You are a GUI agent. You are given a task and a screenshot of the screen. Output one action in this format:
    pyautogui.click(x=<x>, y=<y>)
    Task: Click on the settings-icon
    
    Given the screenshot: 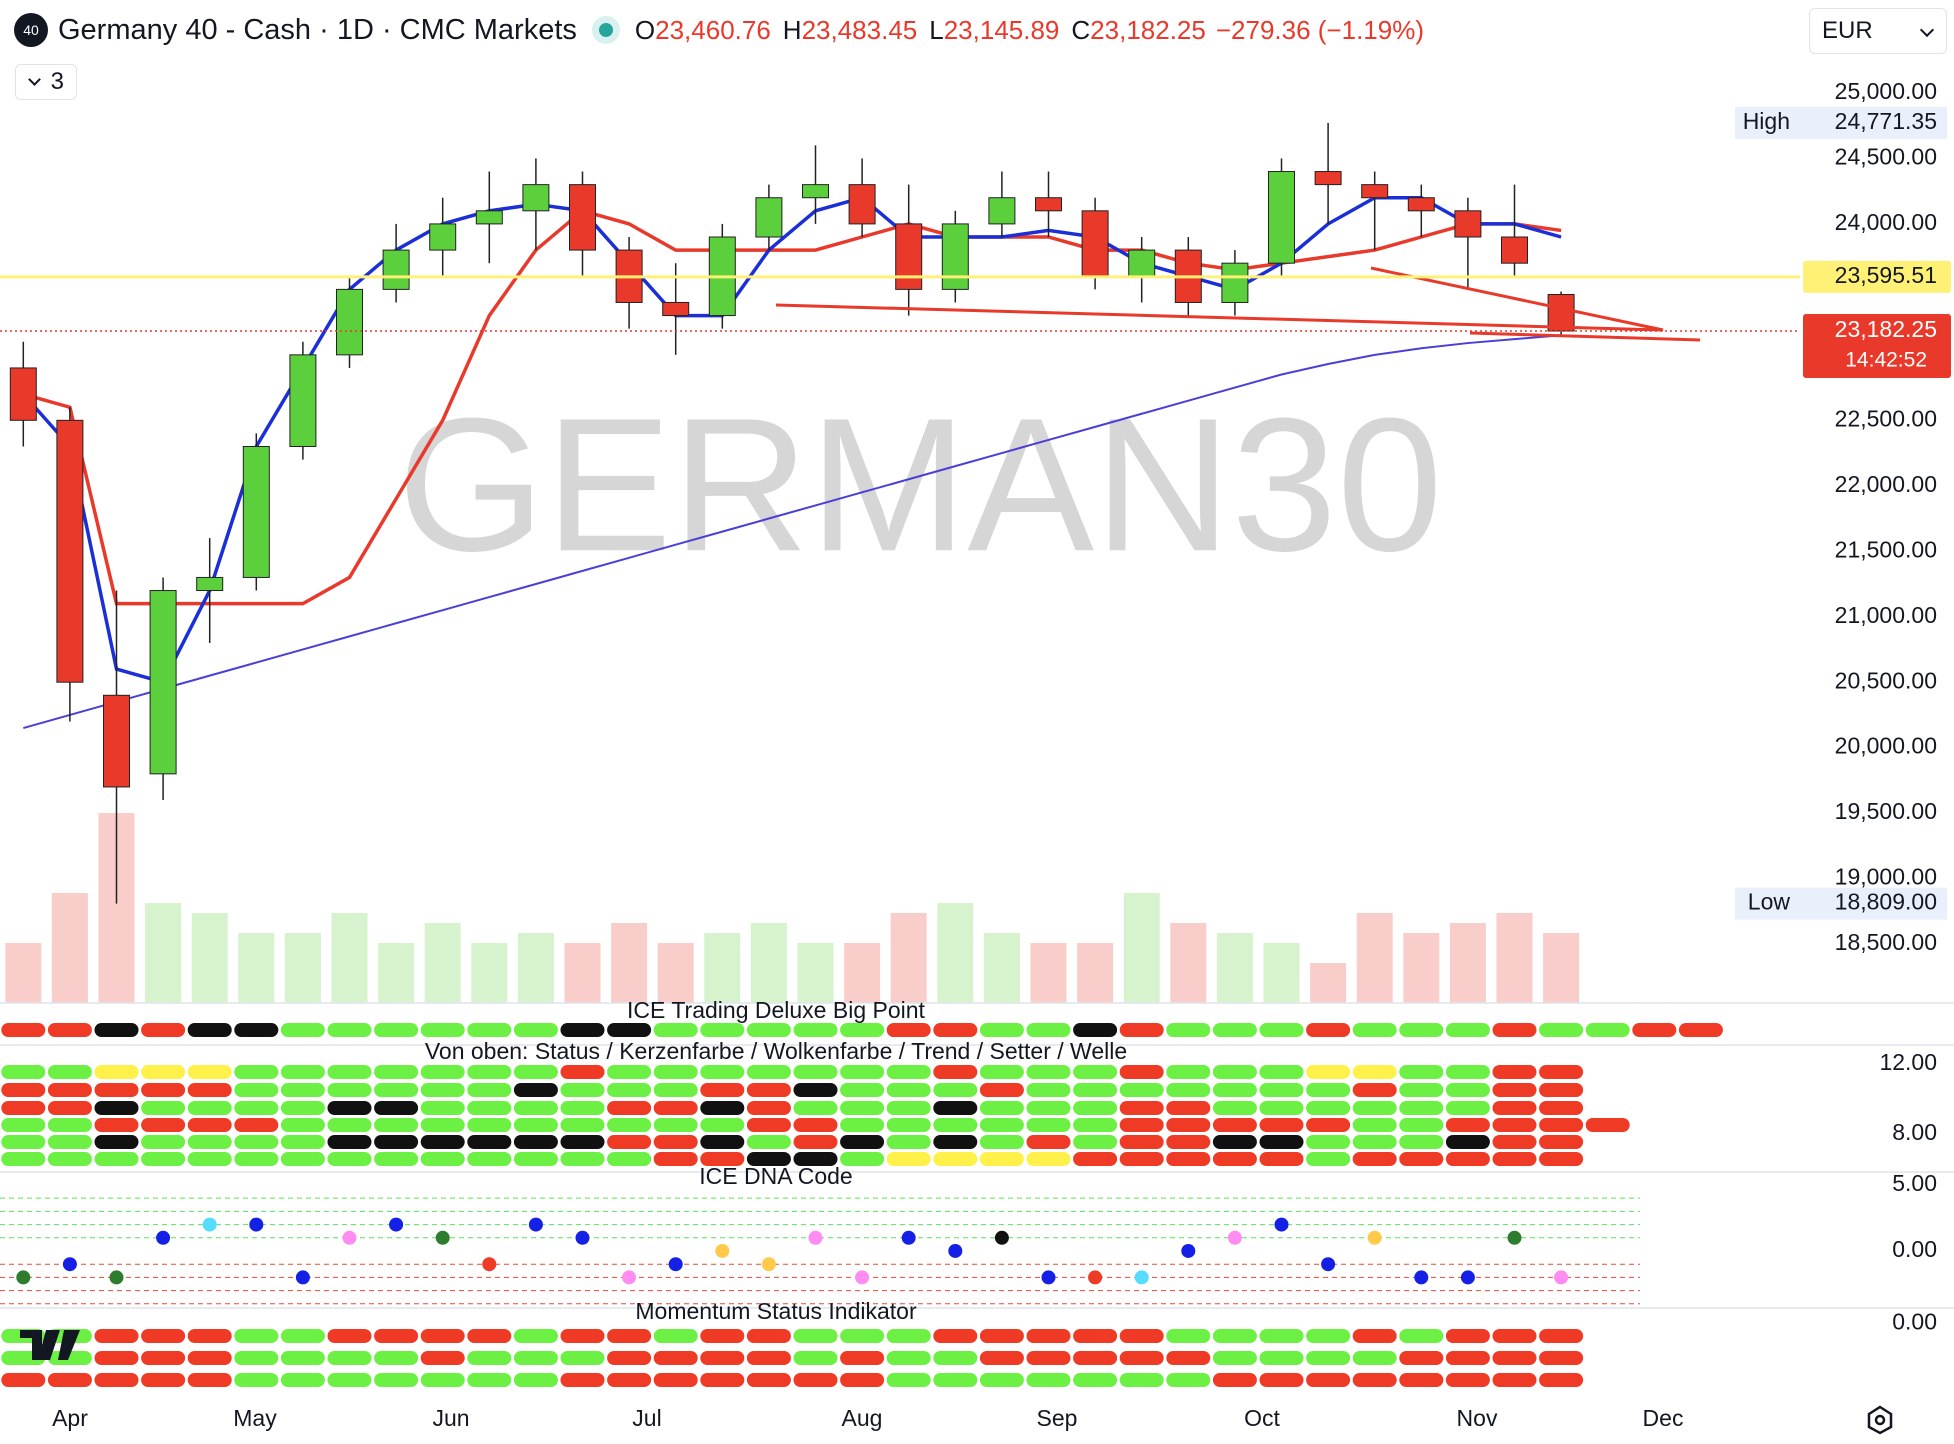 What is the action you would take?
    pyautogui.click(x=1880, y=1420)
    